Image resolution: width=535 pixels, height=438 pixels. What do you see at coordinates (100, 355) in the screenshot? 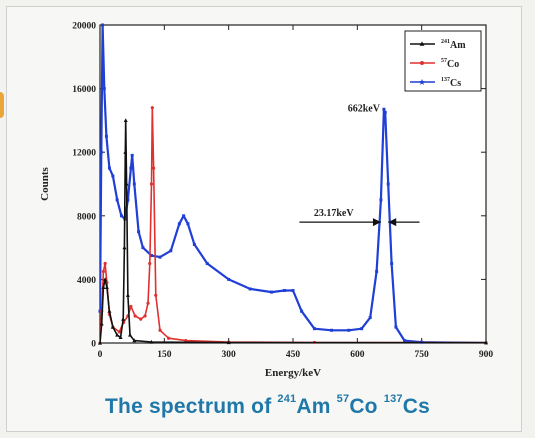
I see `x-tick-label: 0` at bounding box center [100, 355].